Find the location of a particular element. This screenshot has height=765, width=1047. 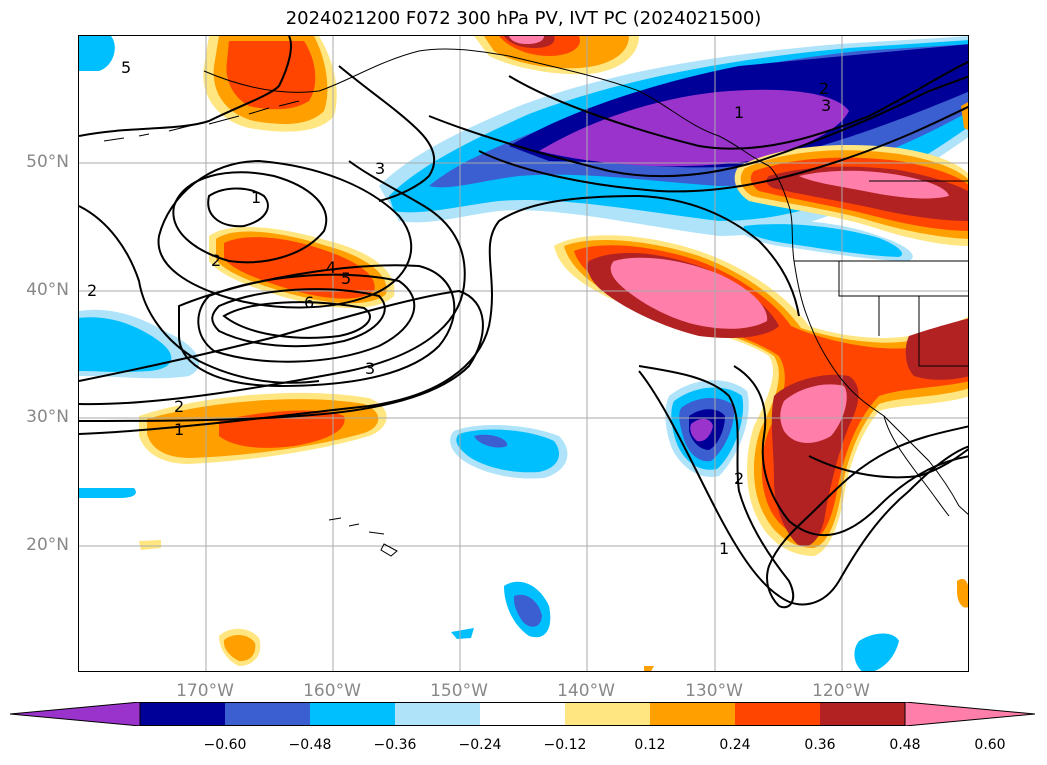

colorbar-tick-label: 0.60 is located at coordinates (990, 745).